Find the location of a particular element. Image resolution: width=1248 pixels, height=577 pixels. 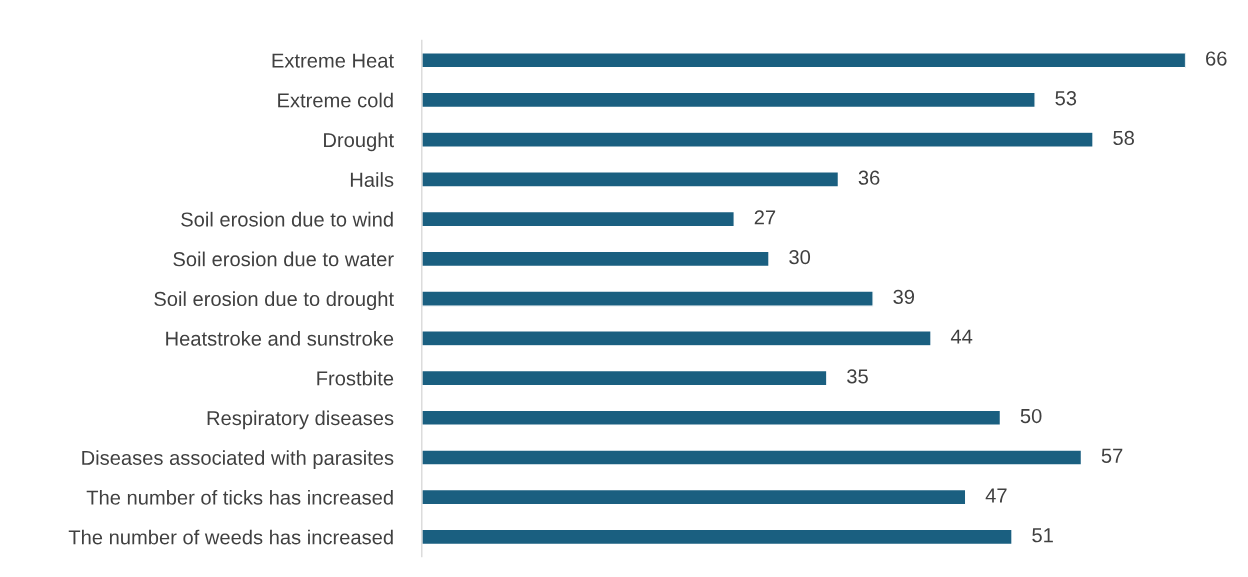

data-label: 39 is located at coordinates (904, 296).